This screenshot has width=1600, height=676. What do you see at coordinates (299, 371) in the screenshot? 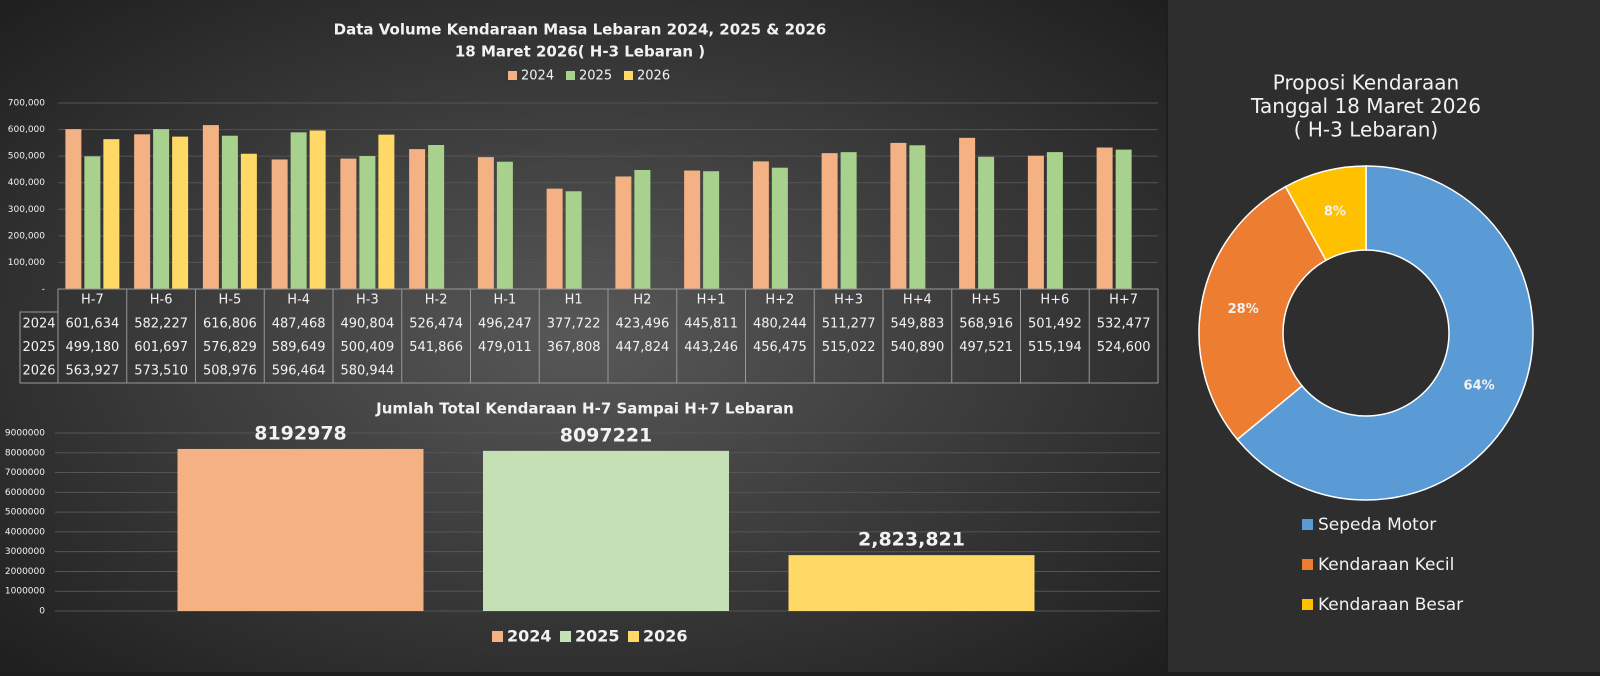
I see `table-cell: 596,464` at bounding box center [299, 371].